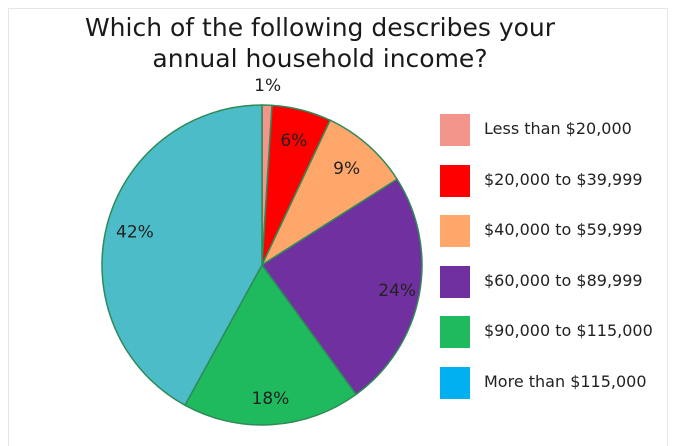 This screenshot has height=446, width=673. What do you see at coordinates (563, 229) in the screenshot?
I see `legend-label: $40,000 to $59,999` at bounding box center [563, 229].